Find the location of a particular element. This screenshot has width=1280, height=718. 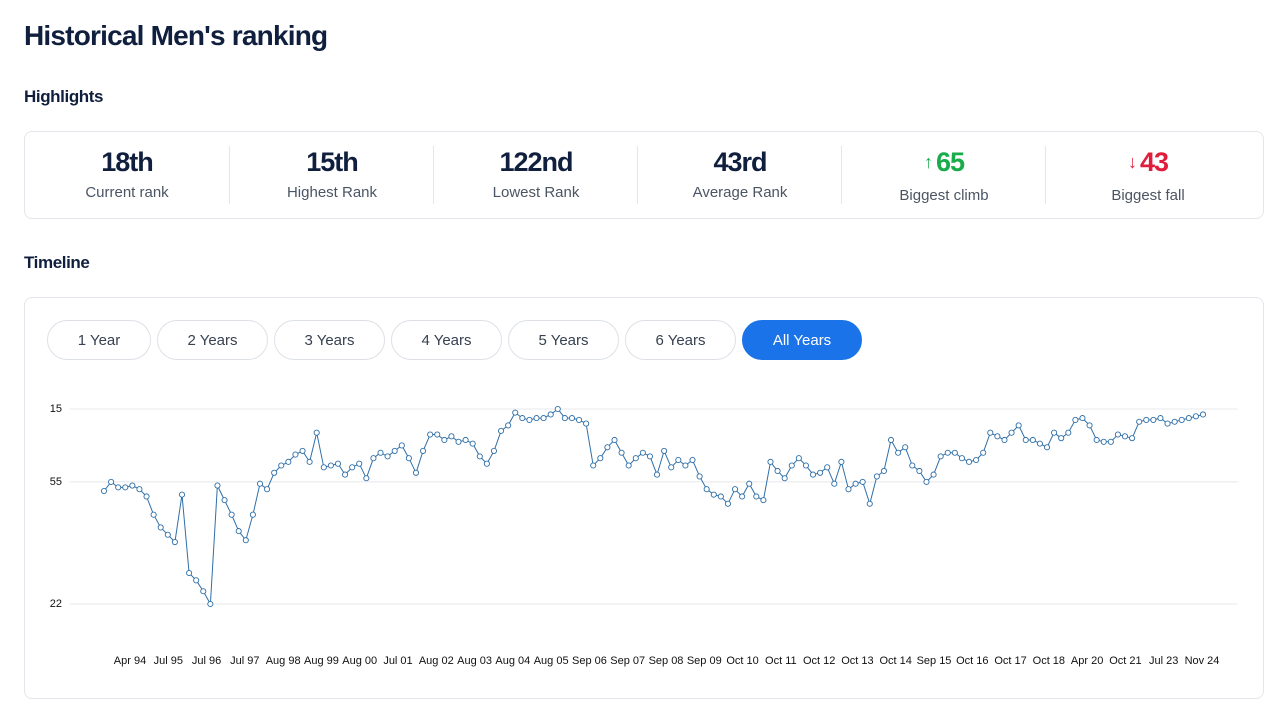

trend-arrow: ↓ is located at coordinates (1132, 162).